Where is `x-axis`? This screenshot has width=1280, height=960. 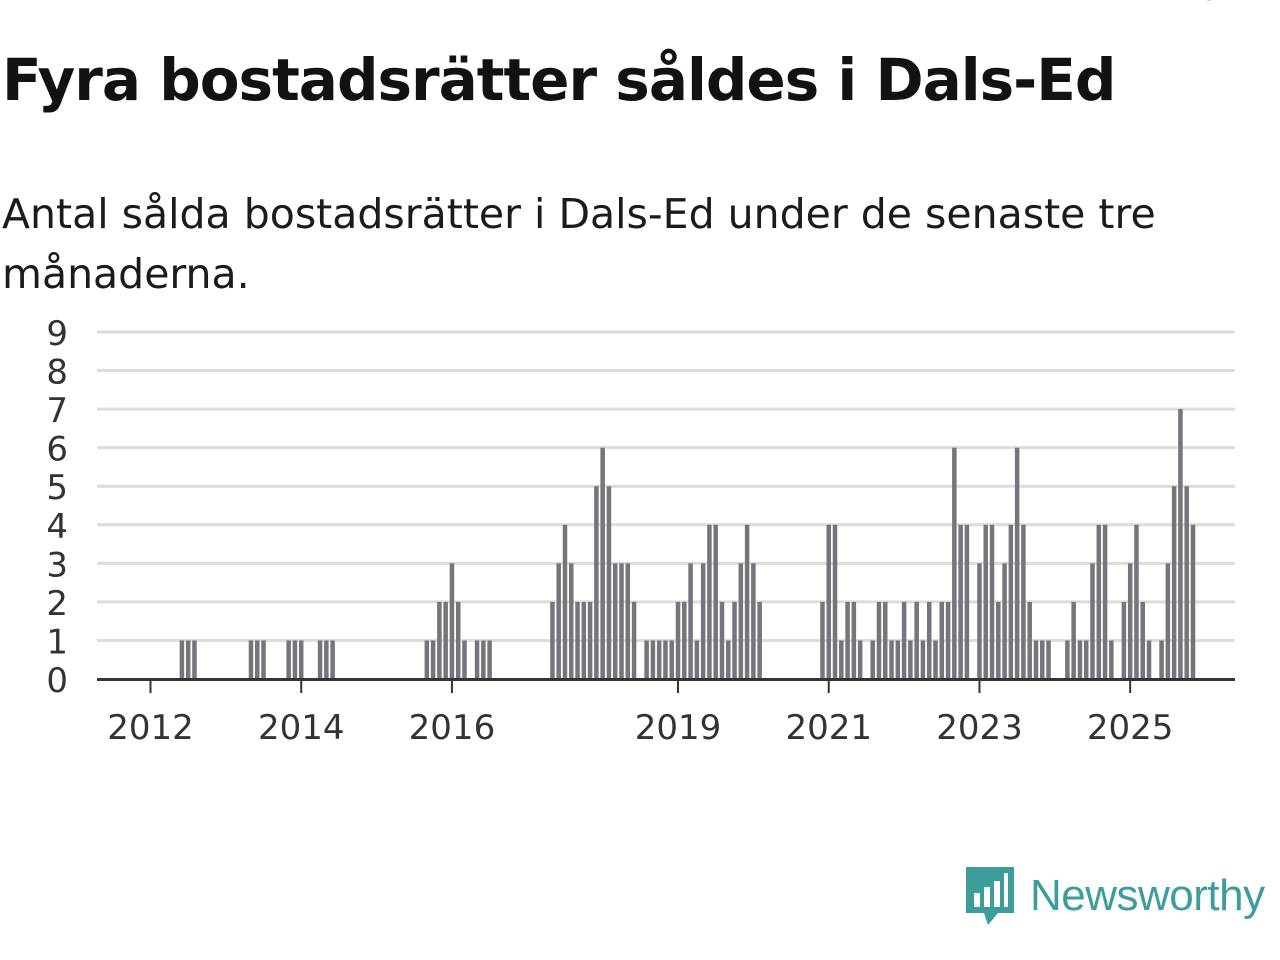
x-axis is located at coordinates (666, 685).